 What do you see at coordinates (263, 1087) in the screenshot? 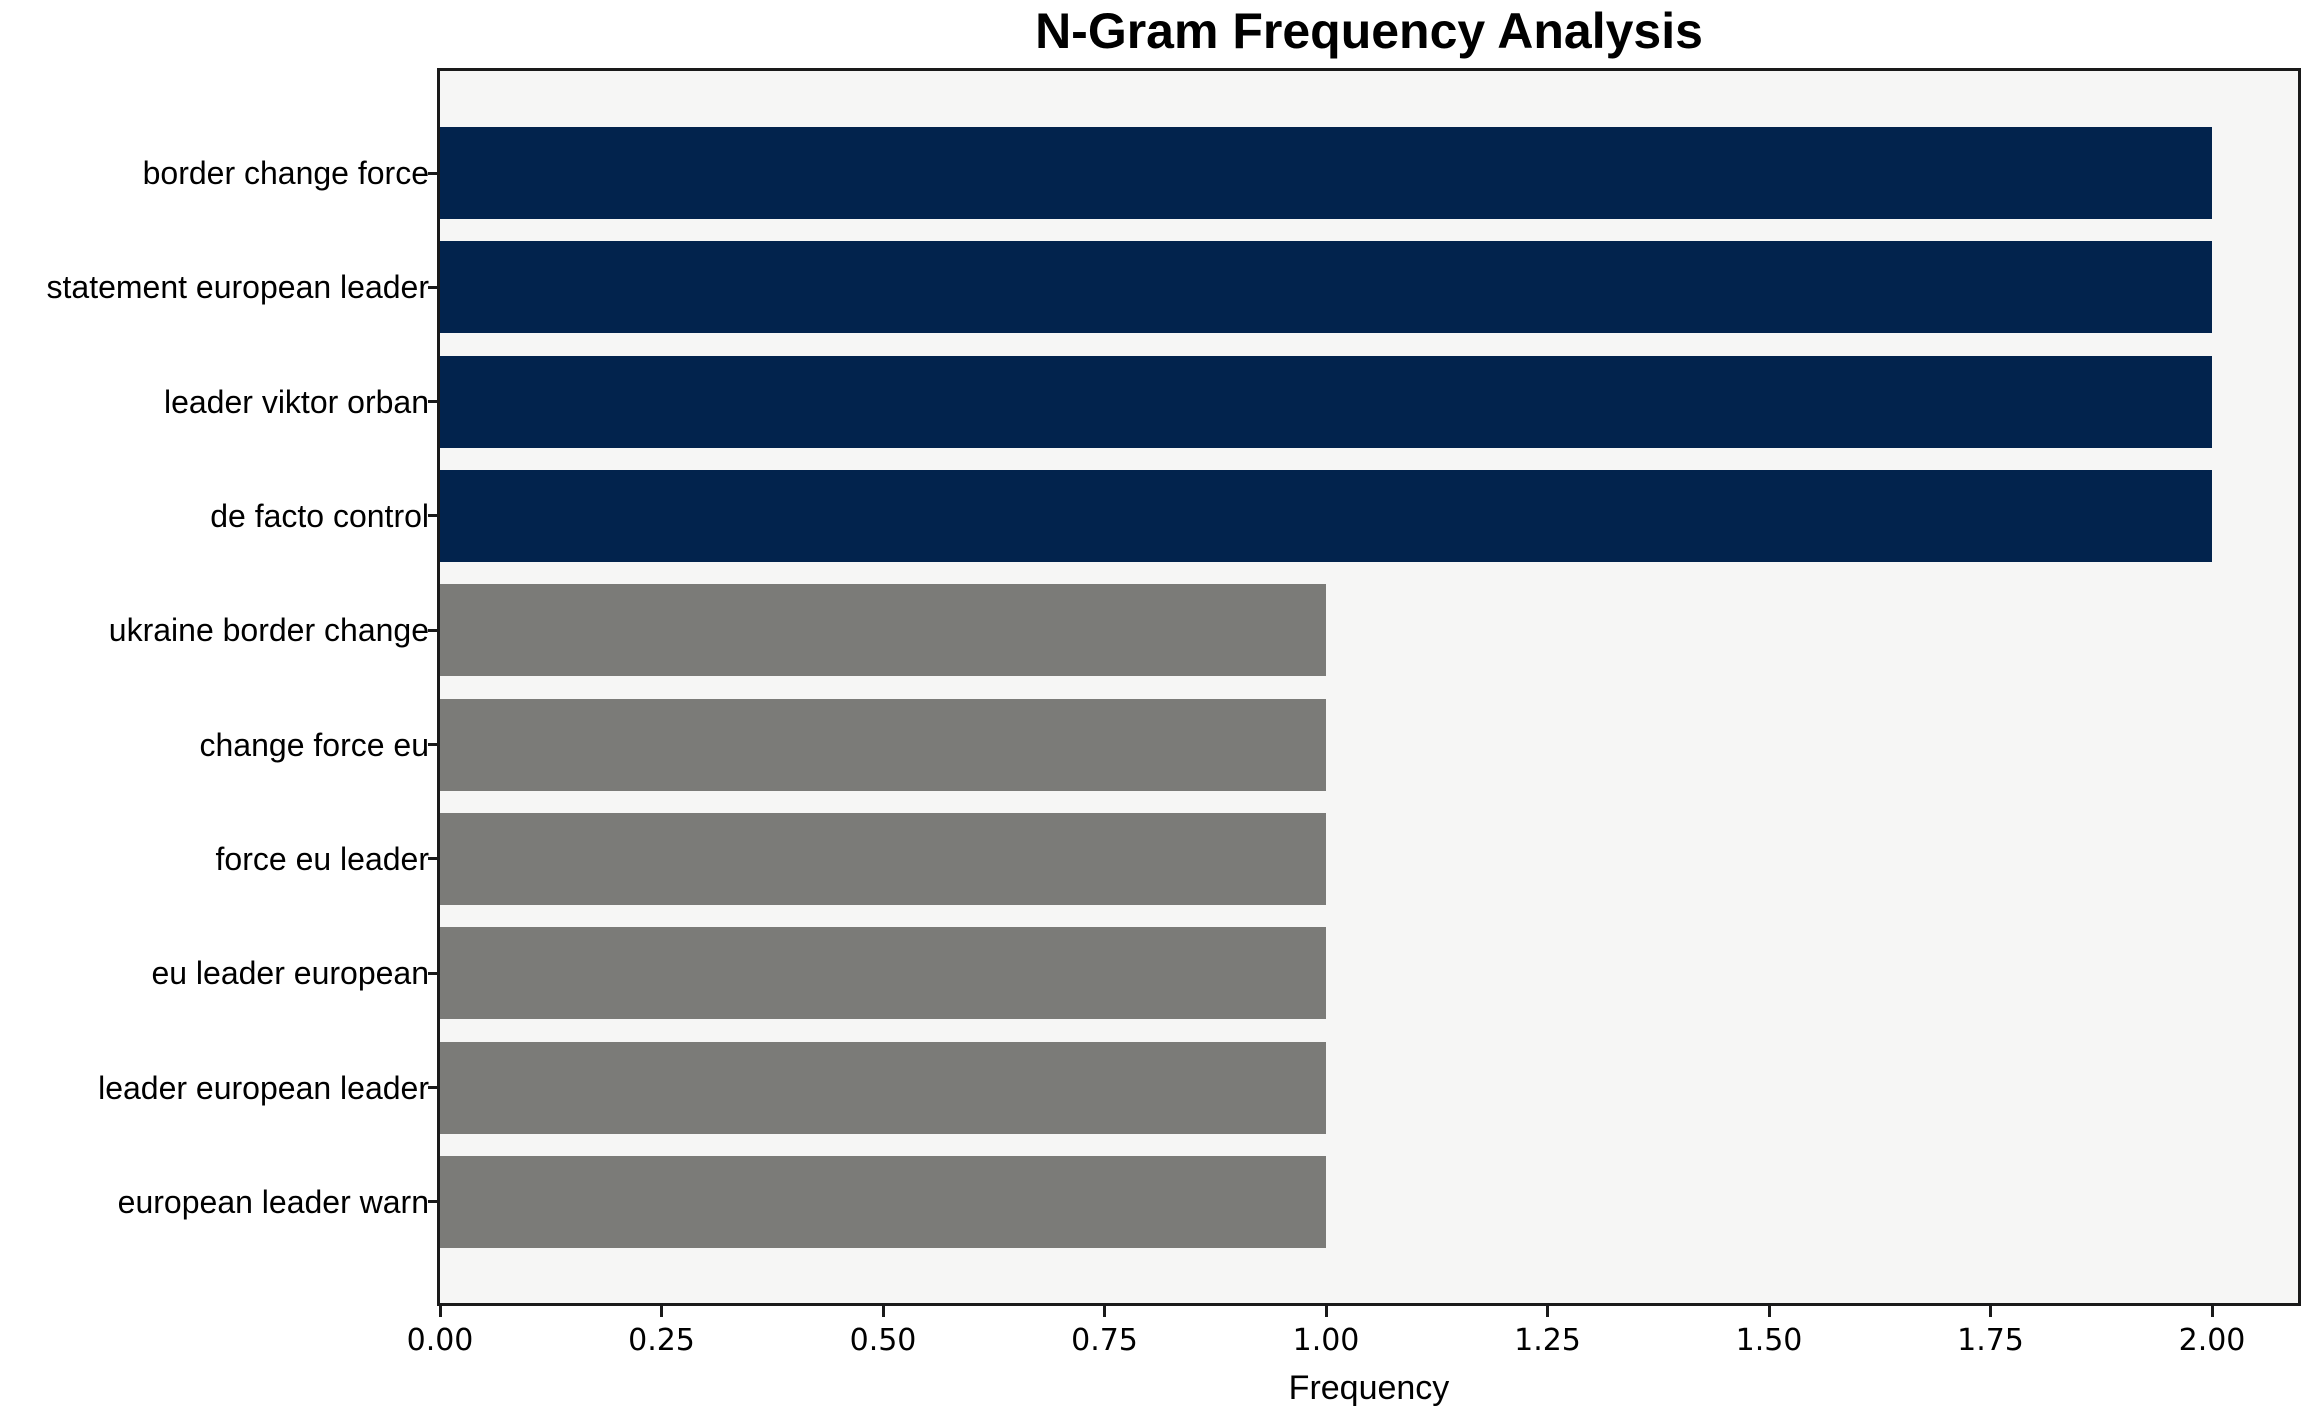
I see `y-tick-label: leader european leader` at bounding box center [263, 1087].